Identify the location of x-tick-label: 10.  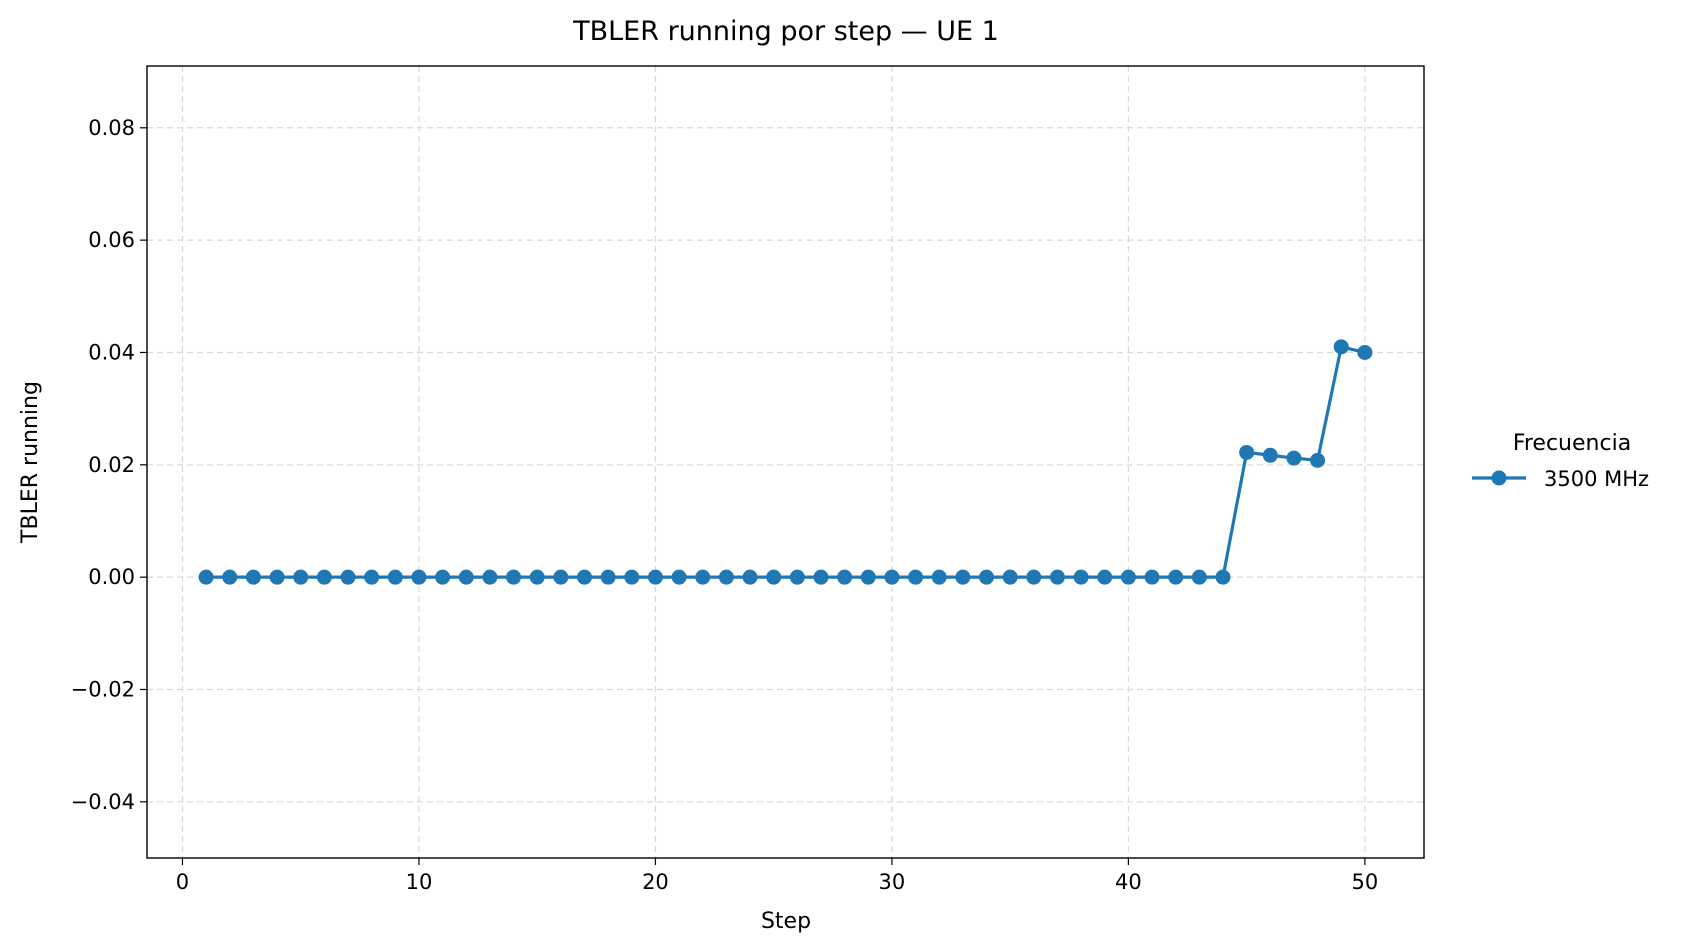
(419, 882).